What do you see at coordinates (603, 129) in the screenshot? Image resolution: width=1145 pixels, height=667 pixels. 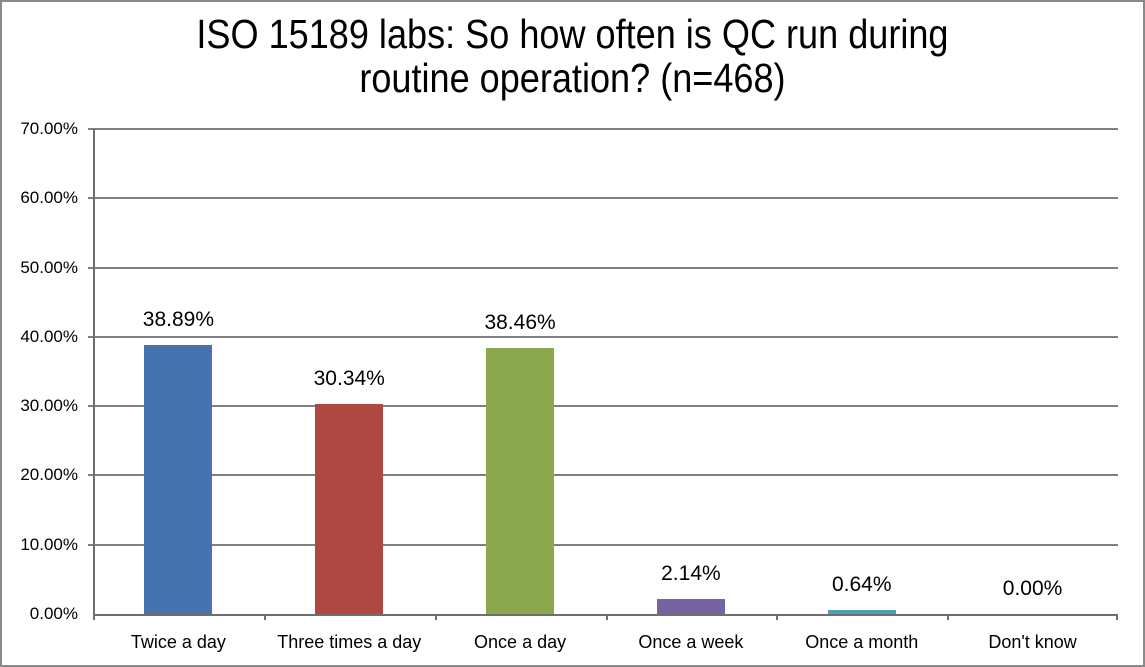 I see `gridline-70-percent` at bounding box center [603, 129].